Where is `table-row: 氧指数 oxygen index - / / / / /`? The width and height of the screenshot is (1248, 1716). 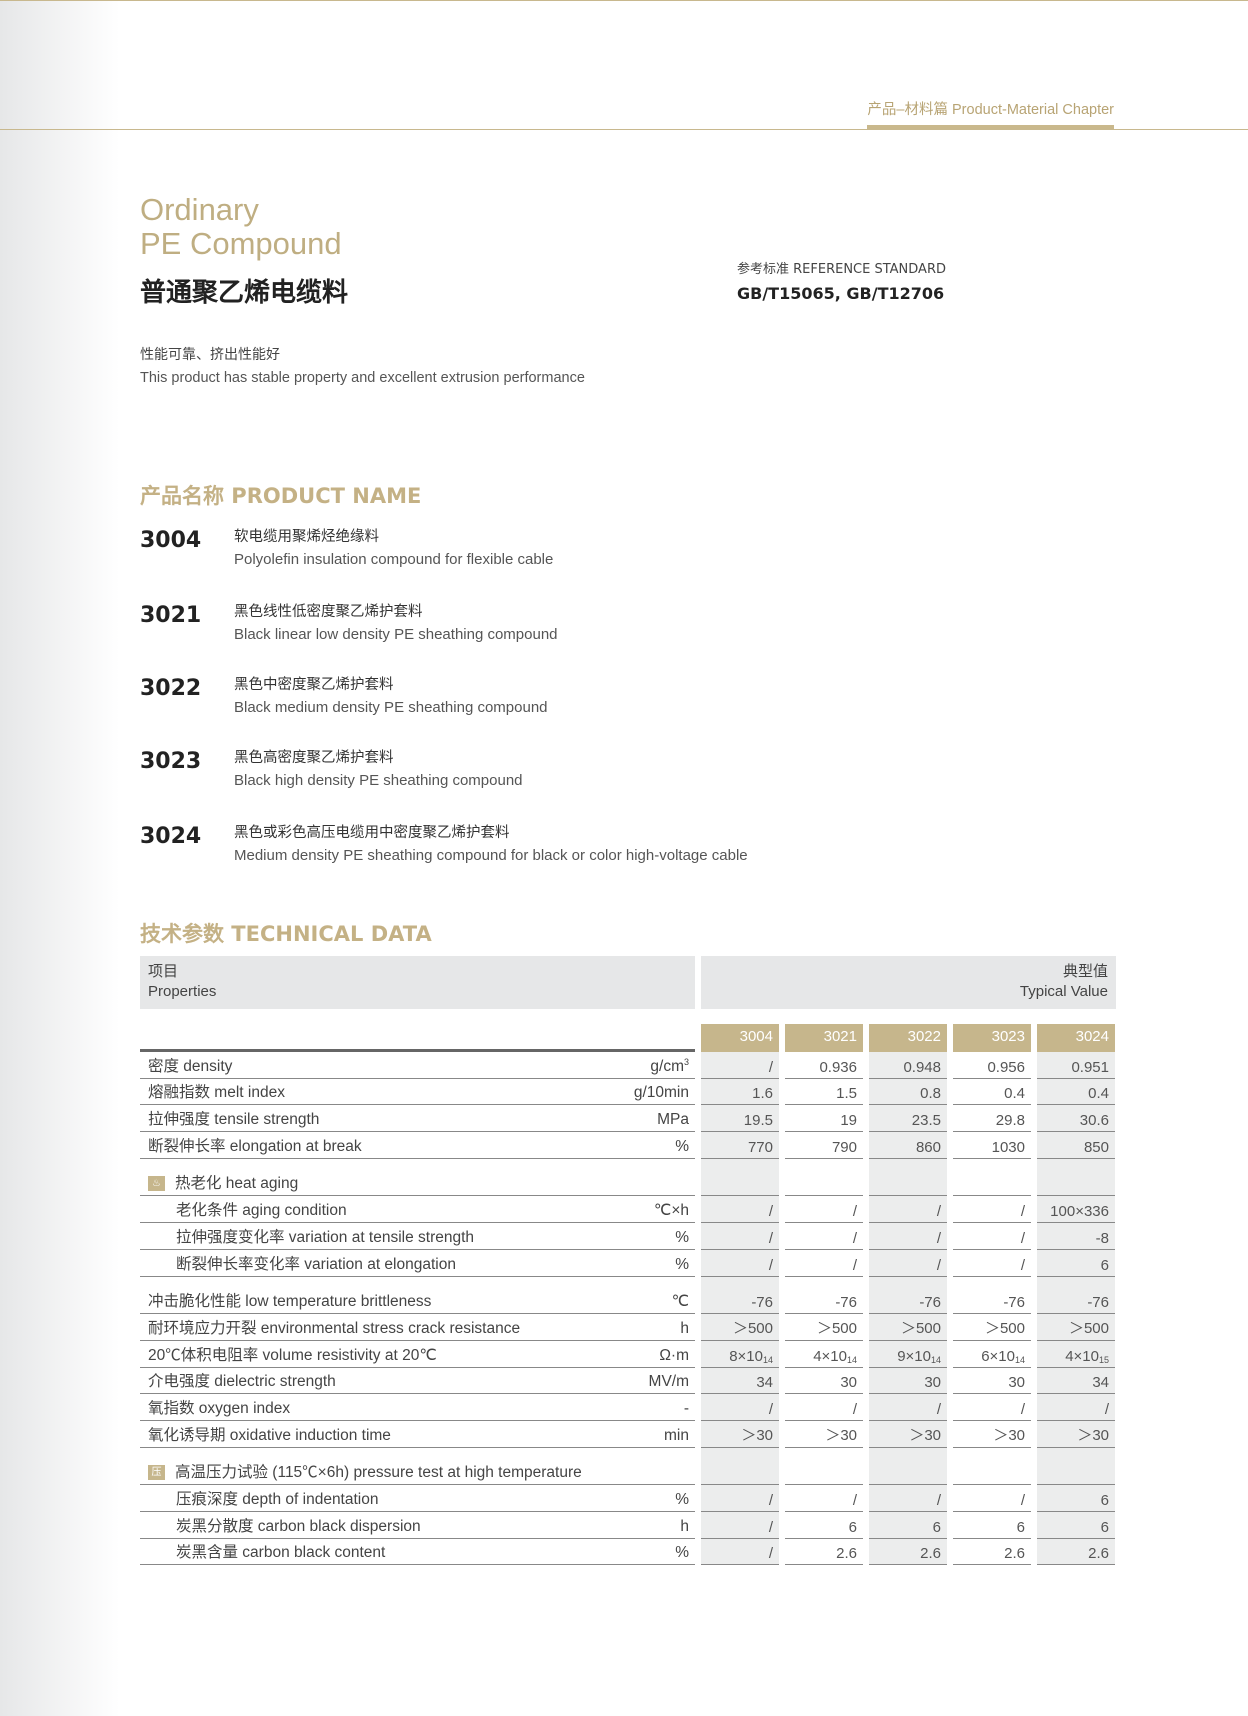 table-row: 氧指数 oxygen index - / / / / / is located at coordinates (628, 1407).